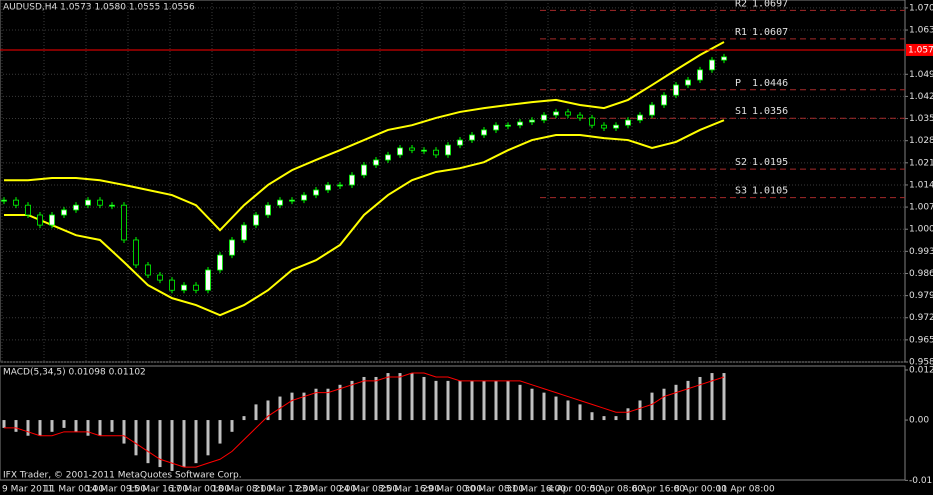 The width and height of the screenshot is (933, 495). I want to click on pivot-name: S1, so click(741, 111).